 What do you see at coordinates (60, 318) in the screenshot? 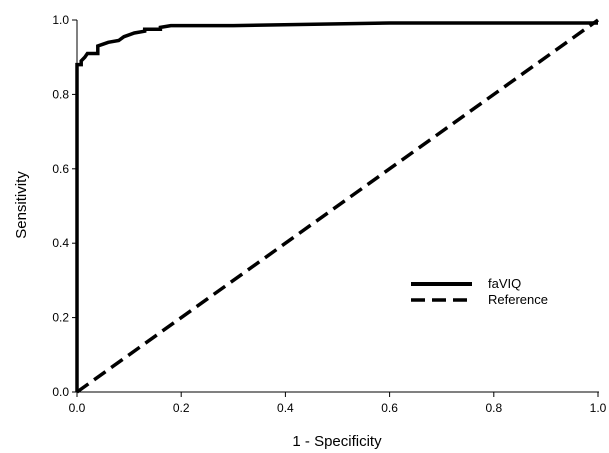
I see `y-tick-label: 0.2` at bounding box center [60, 318].